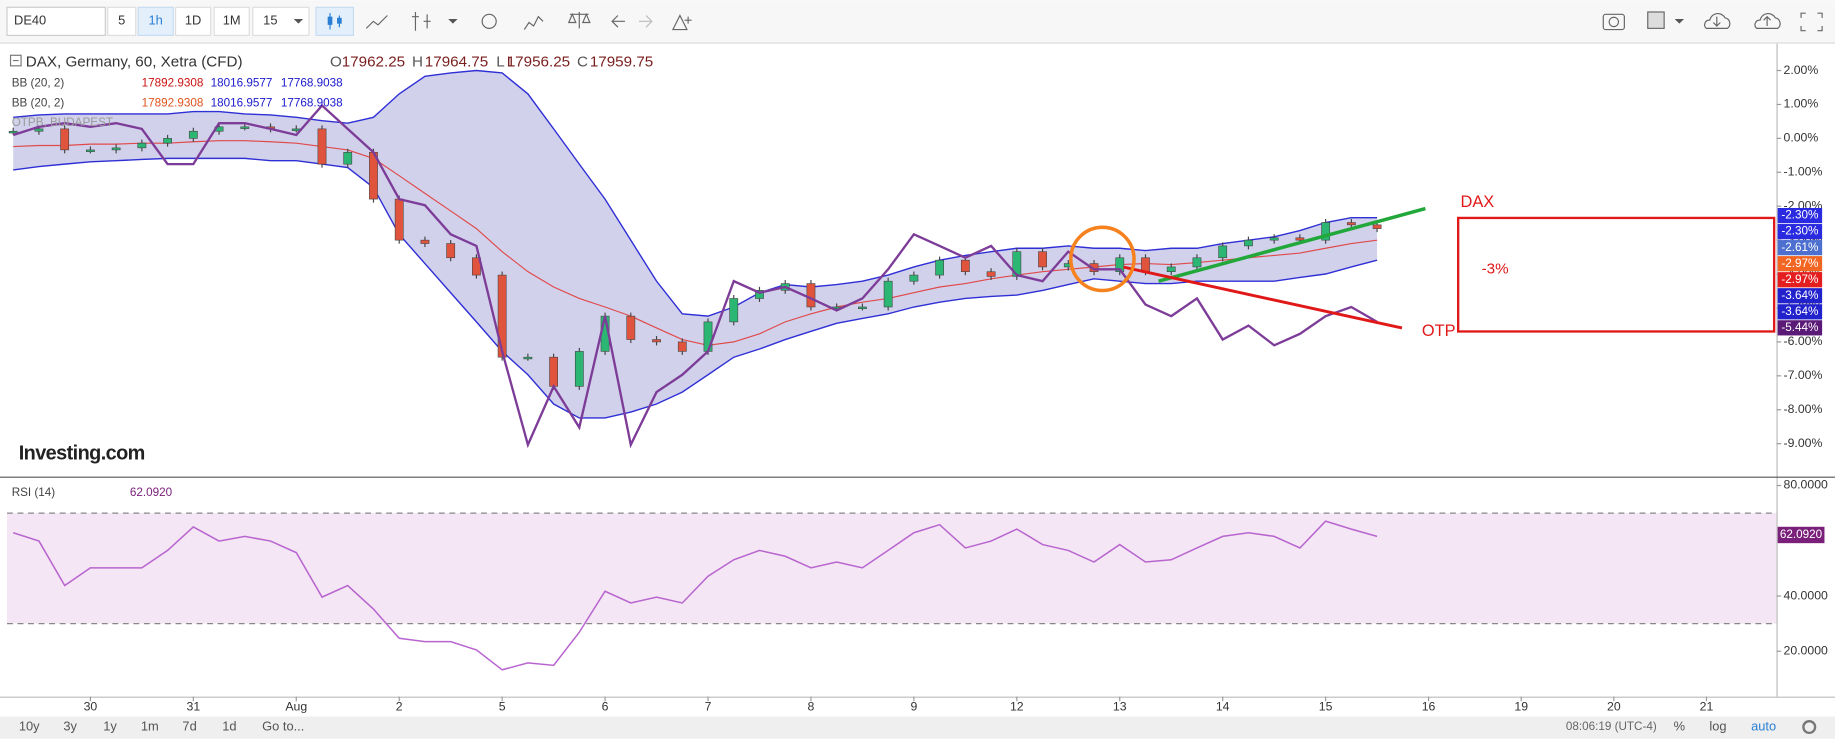 The height and width of the screenshot is (739, 1835). Describe the element at coordinates (229, 725) in the screenshot. I see `range-button: 1d` at that location.